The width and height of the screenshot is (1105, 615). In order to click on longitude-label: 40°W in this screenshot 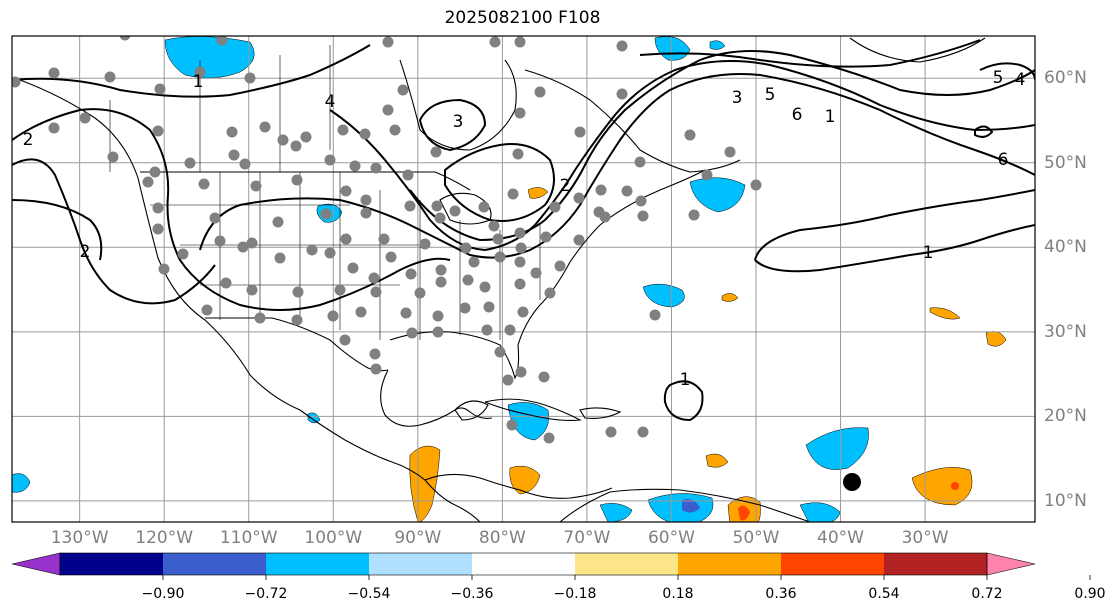, I will do `click(841, 538)`.